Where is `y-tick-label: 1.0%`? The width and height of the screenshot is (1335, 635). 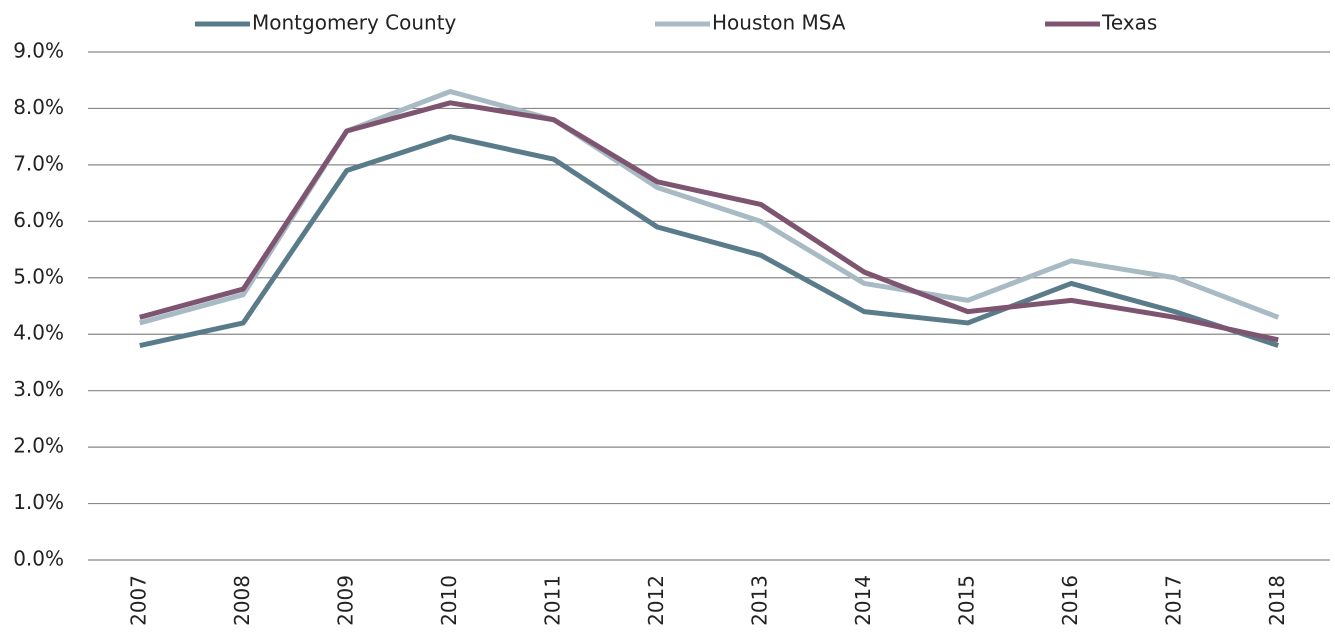
y-tick-label: 1.0% is located at coordinates (38, 502).